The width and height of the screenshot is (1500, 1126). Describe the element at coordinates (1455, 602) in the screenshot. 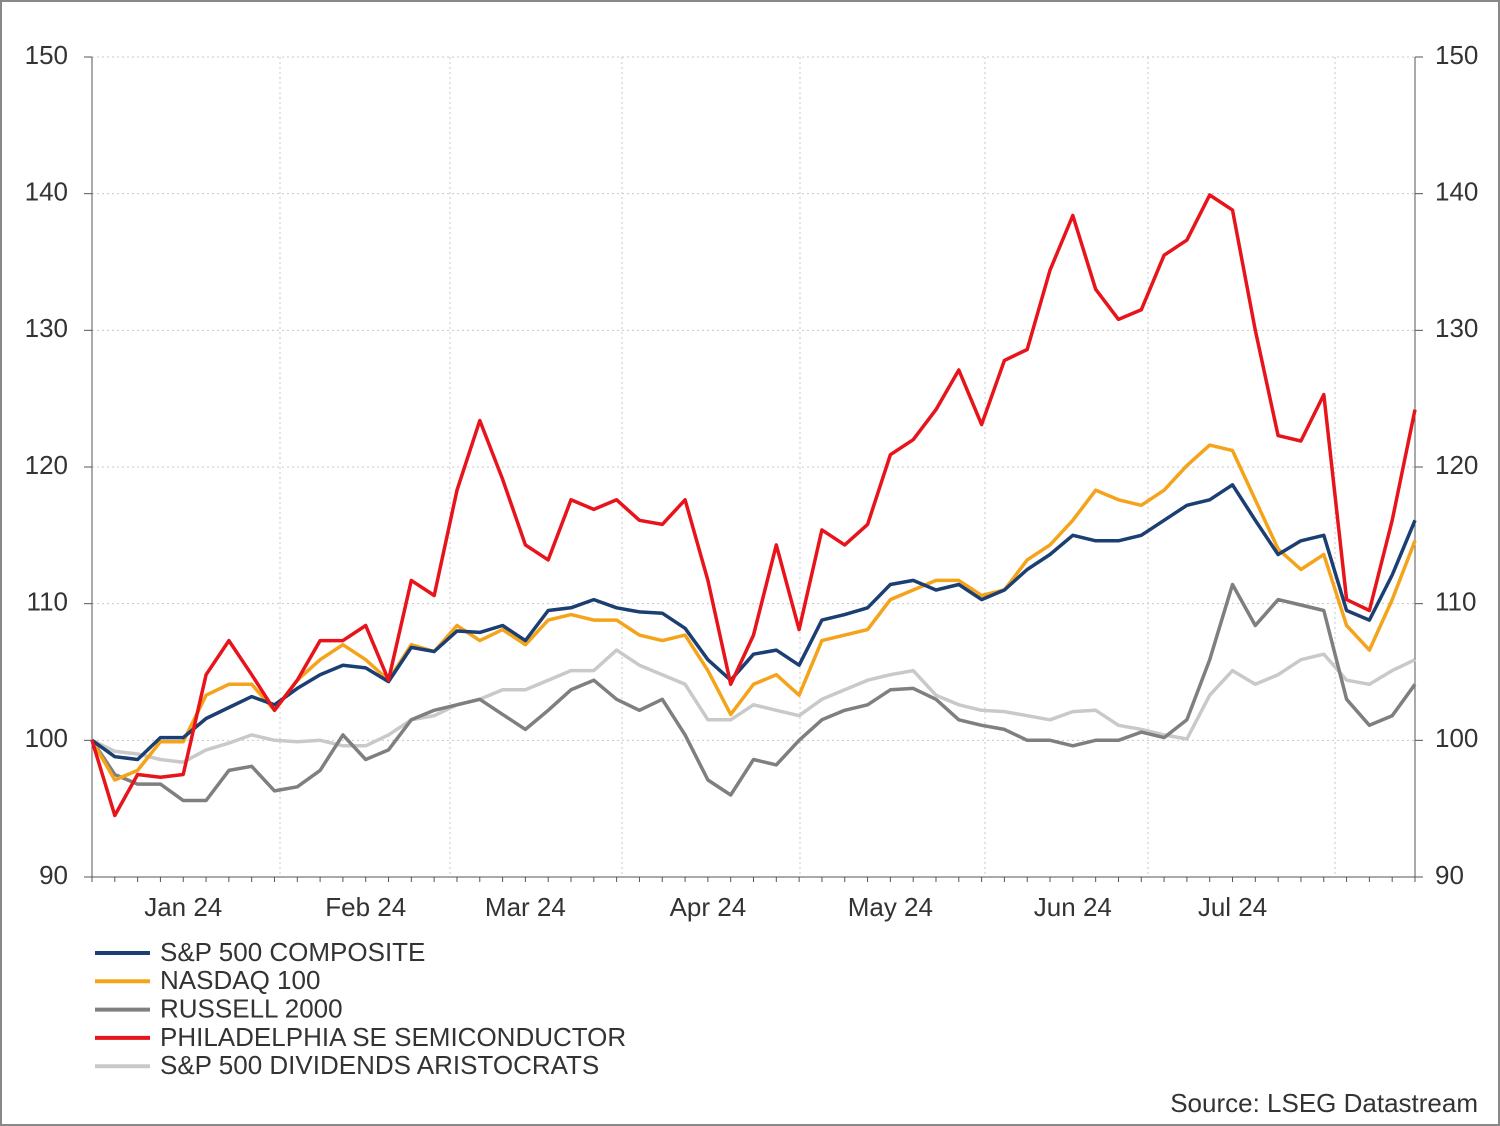

I see `y2-tick-label: 110` at that location.